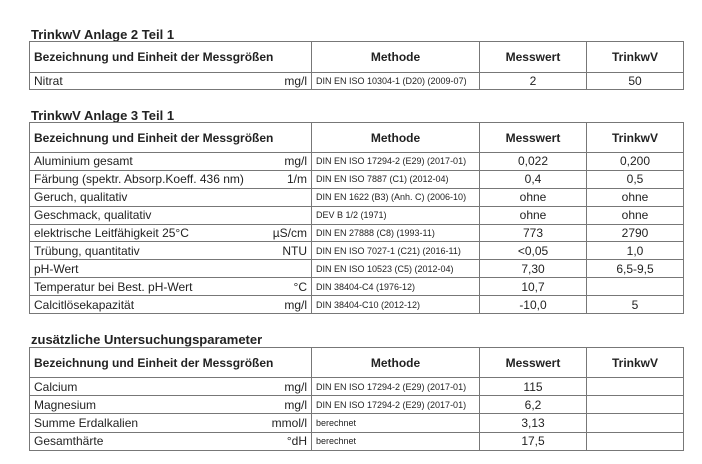 The height and width of the screenshot is (464, 702). I want to click on method-cell: DIN EN 1622 (B3) (Anh. C) (2006-10), so click(395, 197).